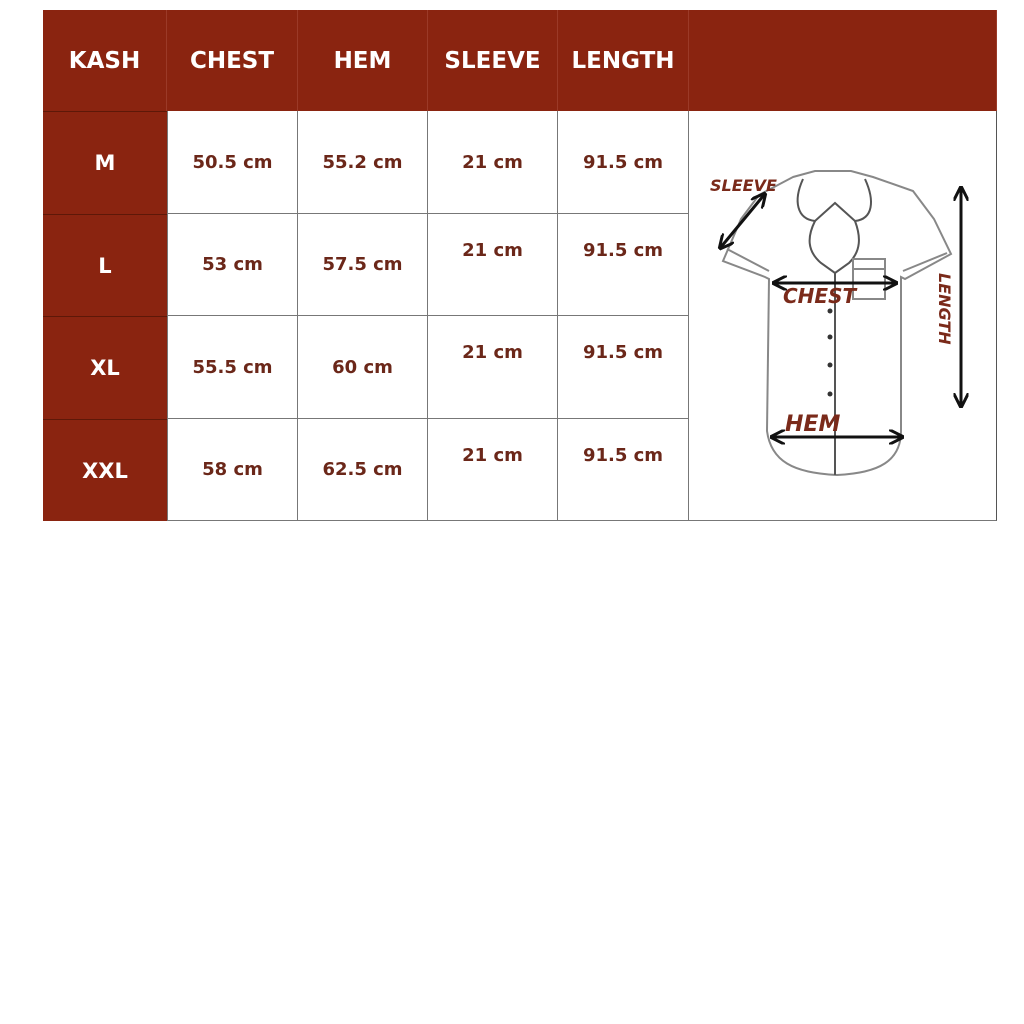 The height and width of the screenshot is (1024, 1024). I want to click on measurement-arrows, so click(841, 313).